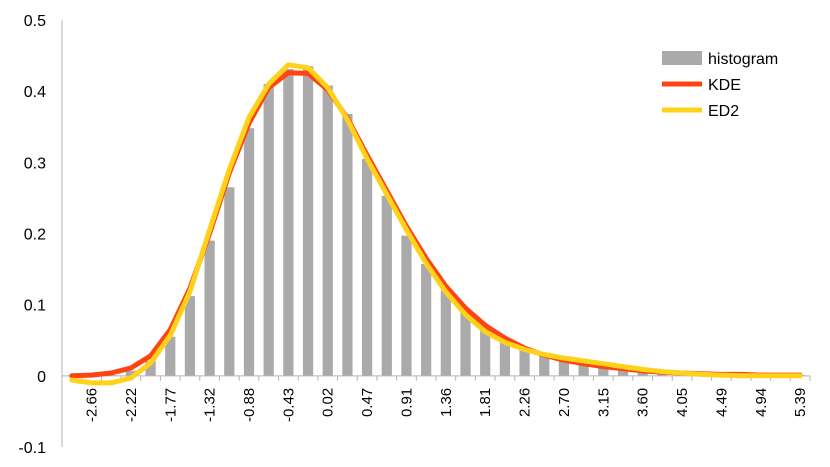 The width and height of the screenshot is (830, 467). What do you see at coordinates (800, 402) in the screenshot?
I see `x-tick-label: 5.39` at bounding box center [800, 402].